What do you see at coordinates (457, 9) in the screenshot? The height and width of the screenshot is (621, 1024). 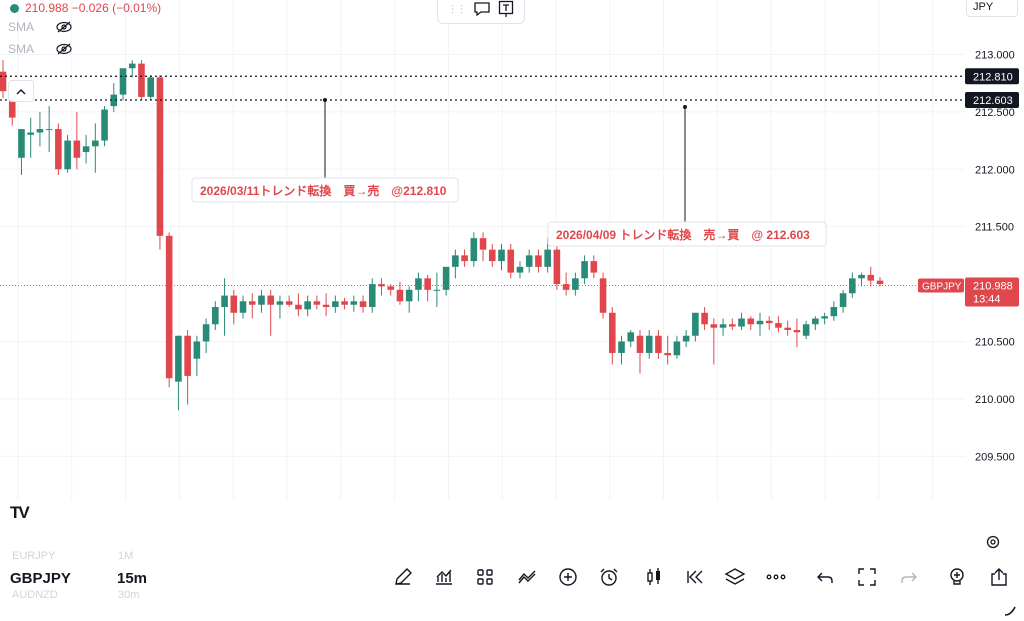 I see `drag-handle-icon: ⋮⋮` at bounding box center [457, 9].